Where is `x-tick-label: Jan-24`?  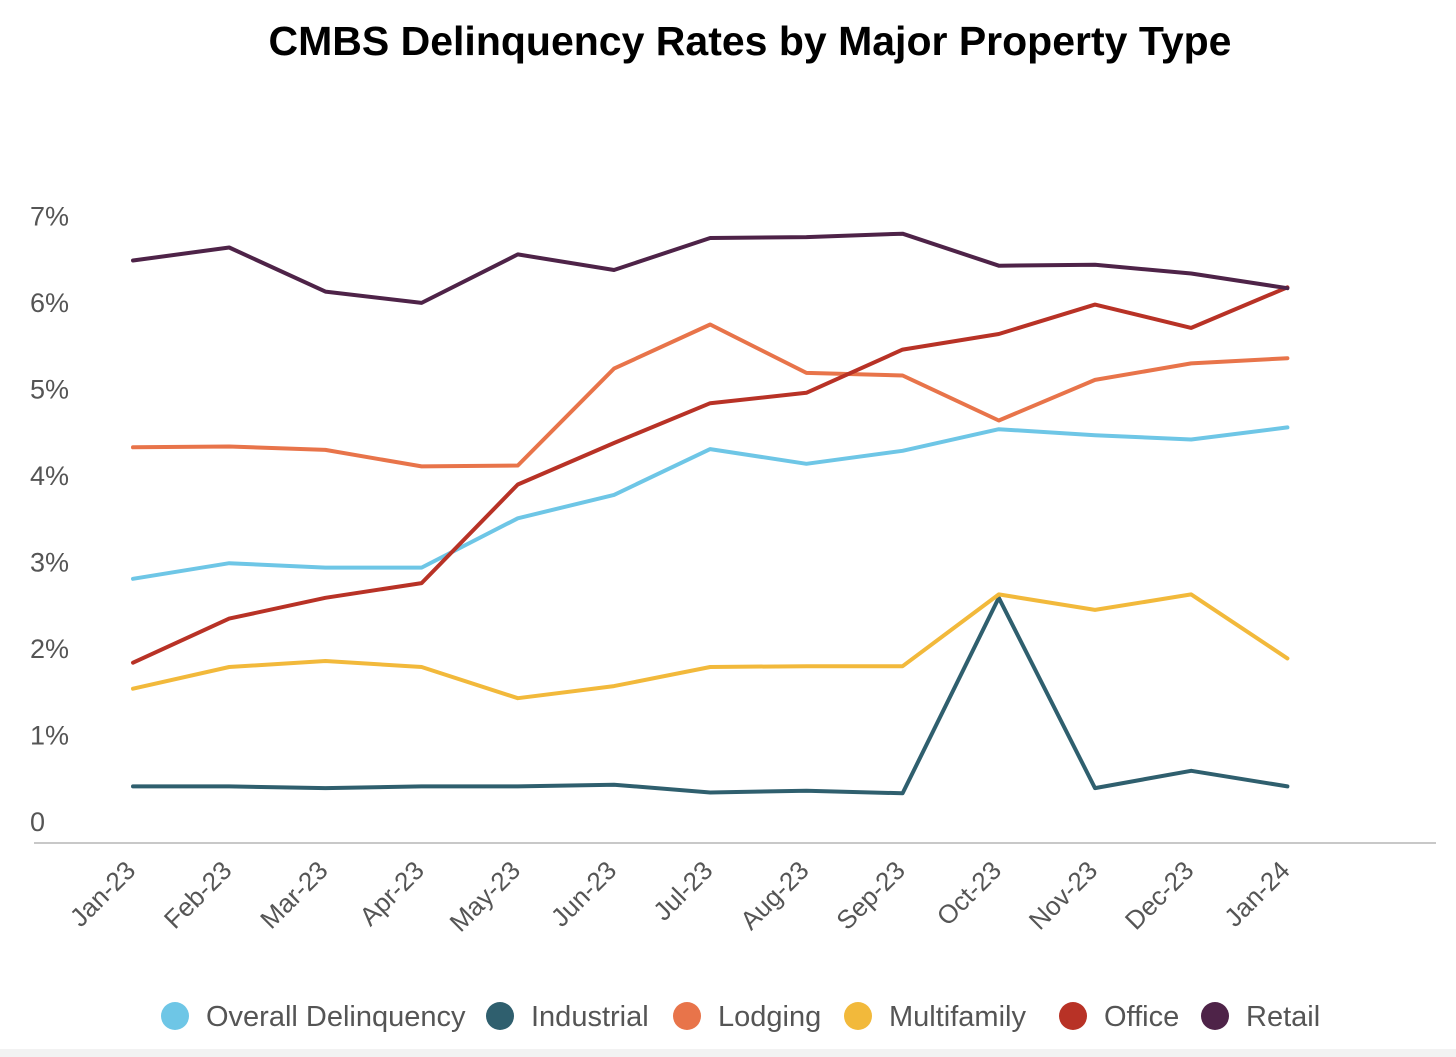 x-tick-label: Jan-24 is located at coordinates (1256, 893).